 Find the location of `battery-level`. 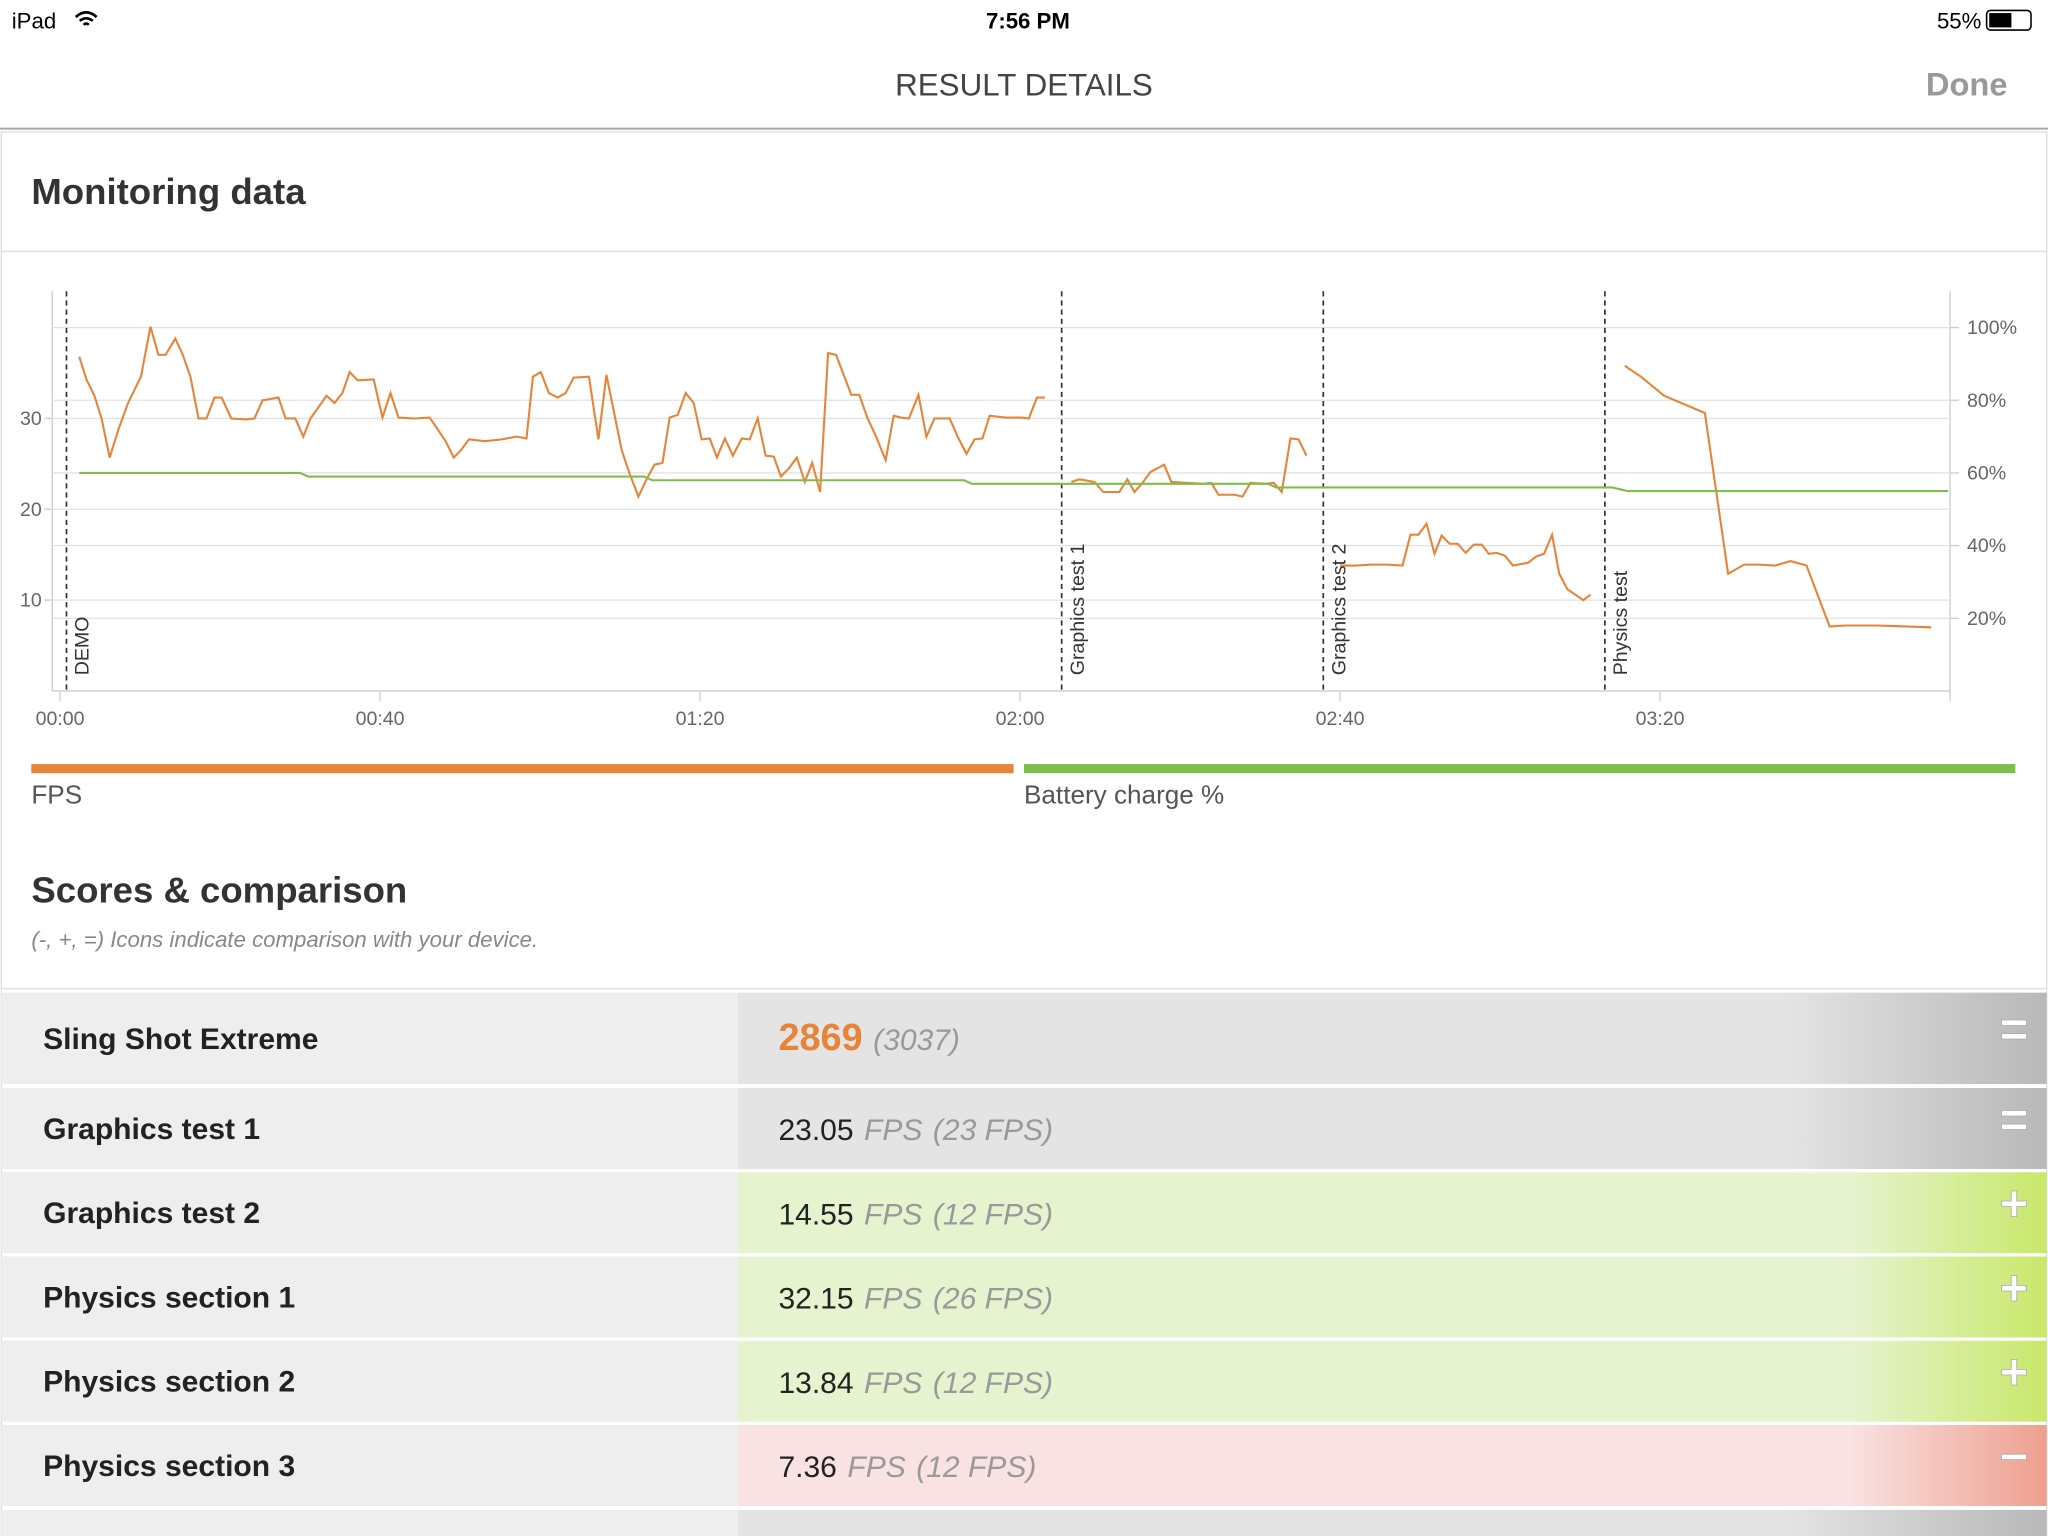

battery-level is located at coordinates (2000, 20).